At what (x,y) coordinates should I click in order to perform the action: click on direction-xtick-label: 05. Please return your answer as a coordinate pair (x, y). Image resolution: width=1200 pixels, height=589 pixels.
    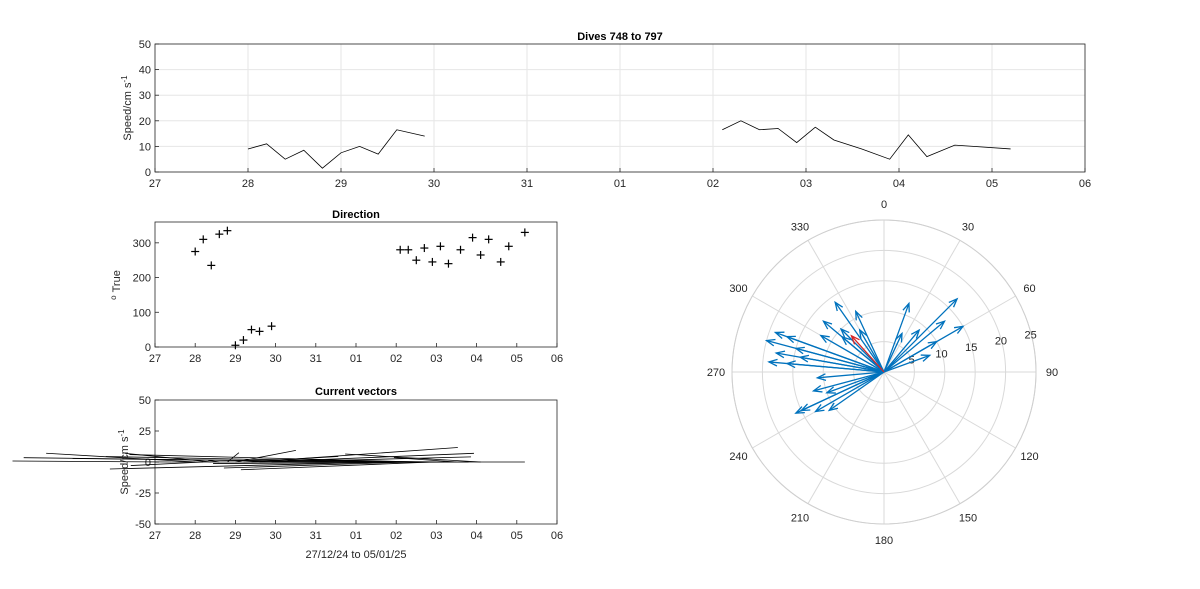
    Looking at the image, I should click on (517, 359).